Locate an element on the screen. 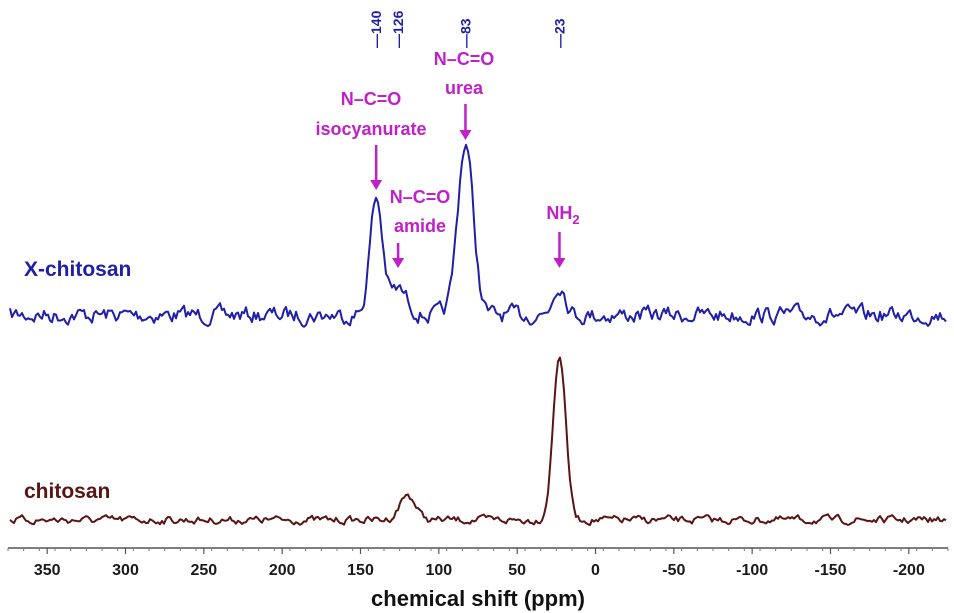  x-tick-label: -100 is located at coordinates (752, 570).